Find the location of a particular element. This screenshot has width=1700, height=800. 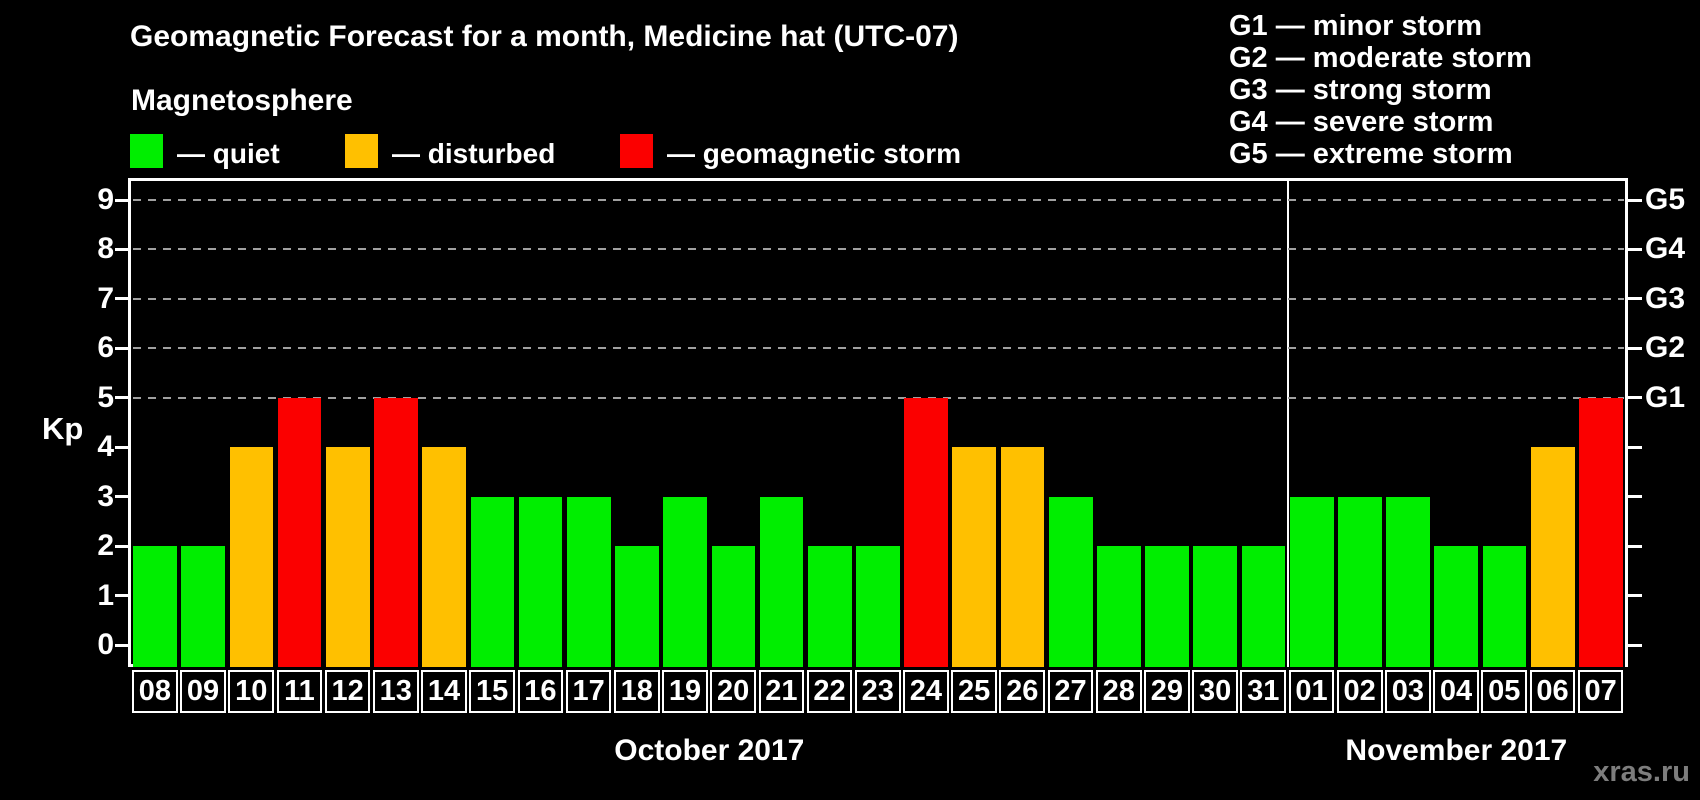

y-tick-label-4: 4 is located at coordinates (105, 447).